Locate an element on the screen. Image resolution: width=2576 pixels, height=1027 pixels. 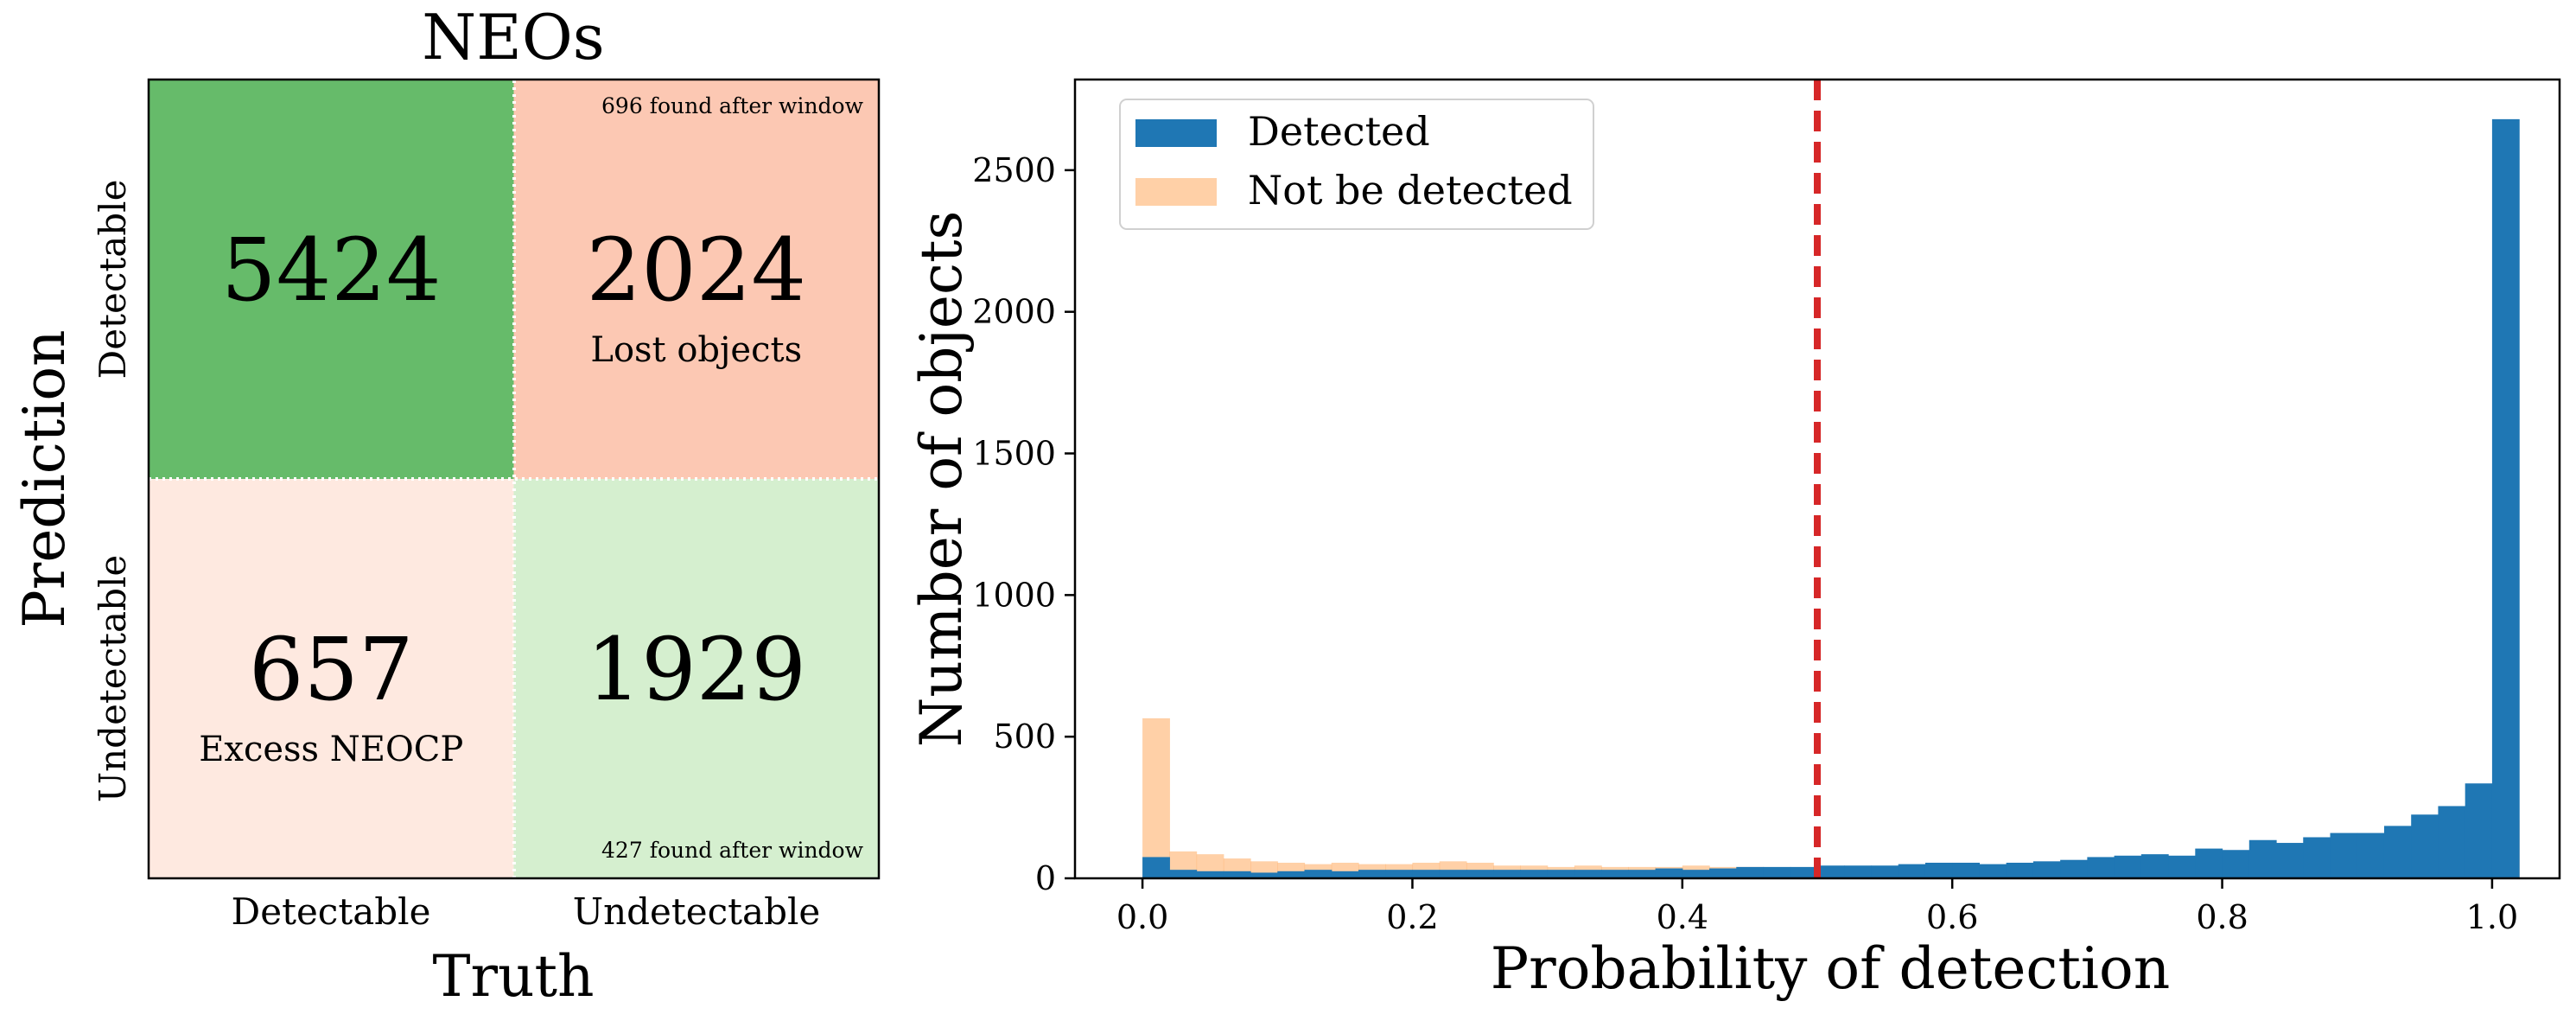
legend-label-not-detected: Not be detected is located at coordinates (1410, 190).